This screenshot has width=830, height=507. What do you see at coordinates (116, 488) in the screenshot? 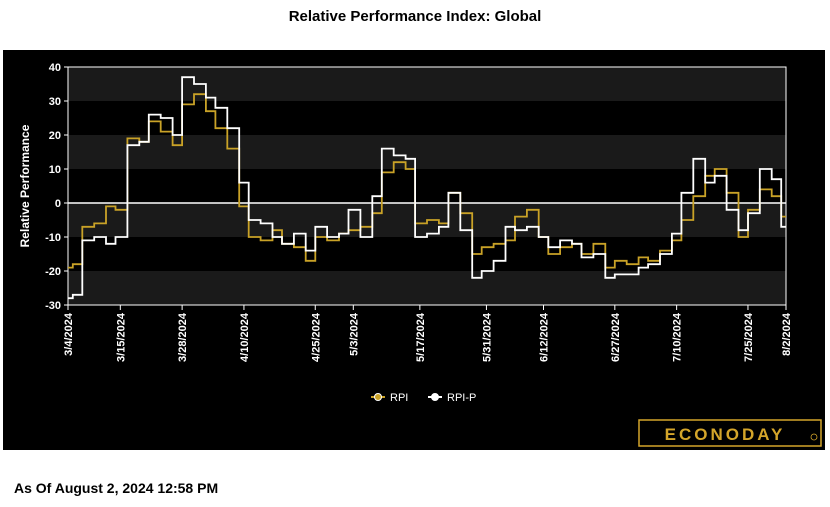
I see `as-of-timestamp: As Of August 2, 2024 12:58 PM` at bounding box center [116, 488].